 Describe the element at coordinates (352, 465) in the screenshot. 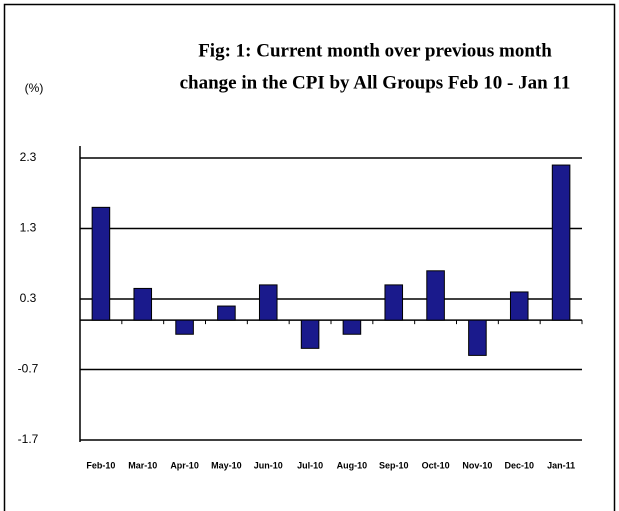

I see `x-tick-label: Aug-10` at that location.